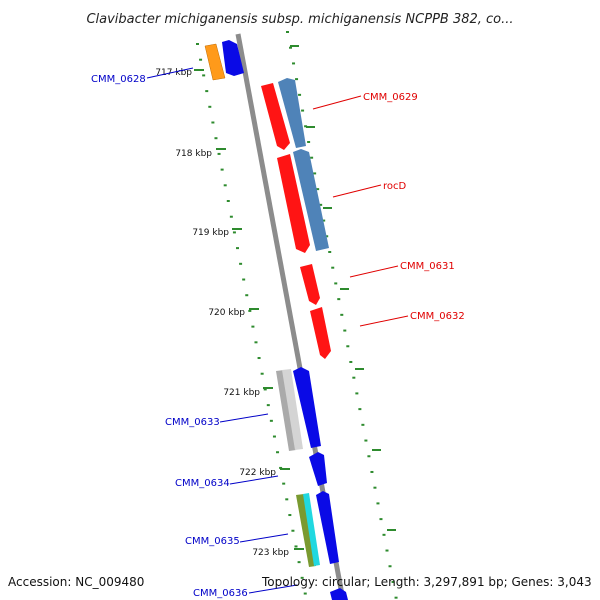  Describe the element at coordinates (292, 113) in the screenshot. I see `gene-arrow-cmm-0629-blue` at that location.